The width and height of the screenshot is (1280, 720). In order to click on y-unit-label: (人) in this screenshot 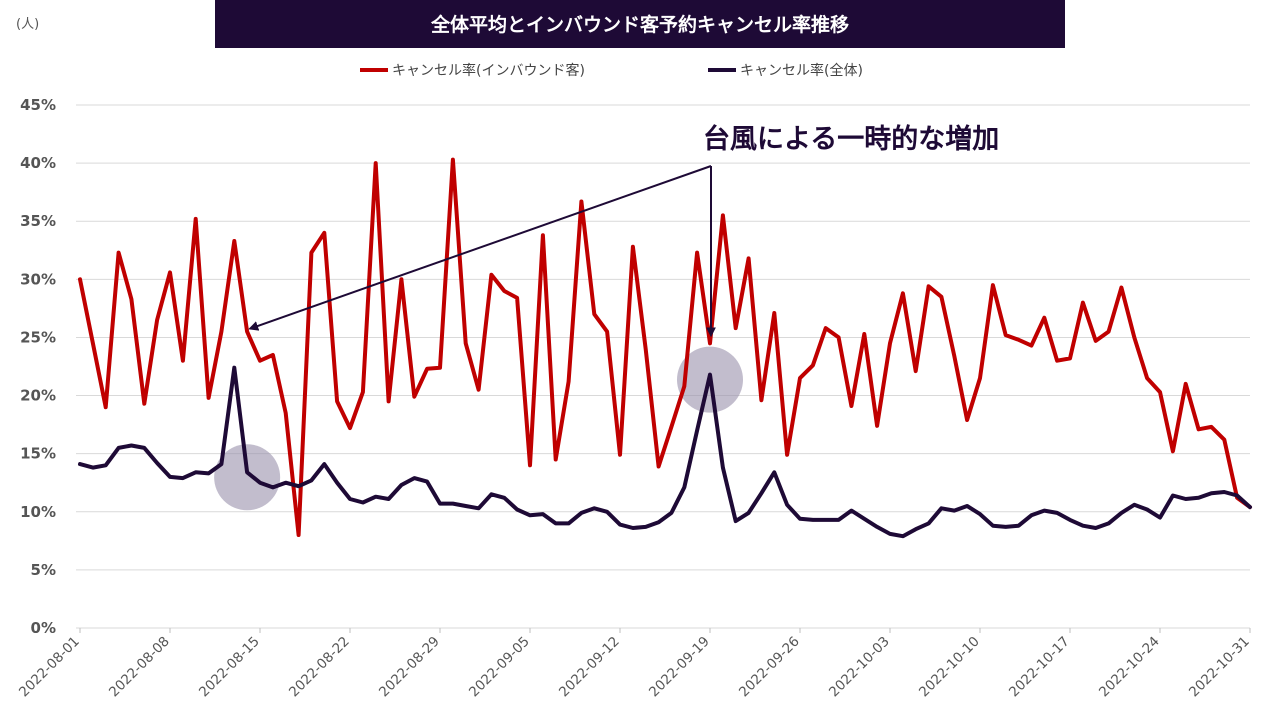, I will do `click(27, 24)`.